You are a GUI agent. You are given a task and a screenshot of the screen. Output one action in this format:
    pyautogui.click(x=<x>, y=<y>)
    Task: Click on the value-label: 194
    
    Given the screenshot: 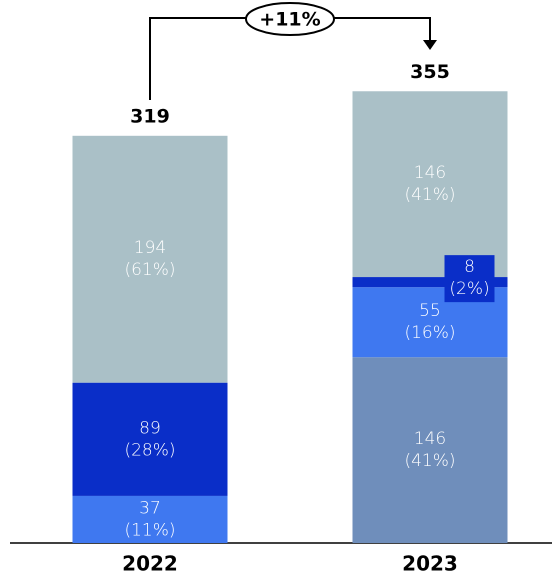 What is the action you would take?
    pyautogui.click(x=150, y=248)
    